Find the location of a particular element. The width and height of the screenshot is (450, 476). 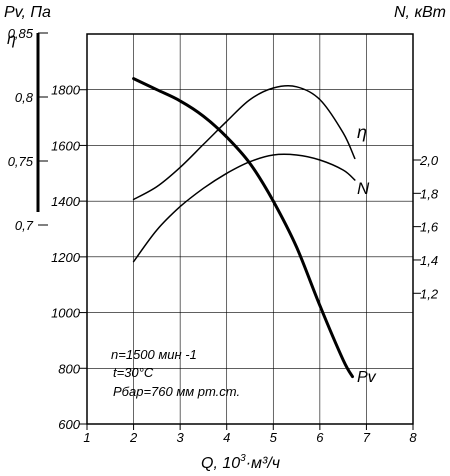

eta-tick-label: 0,8 is located at coordinates (24, 97).